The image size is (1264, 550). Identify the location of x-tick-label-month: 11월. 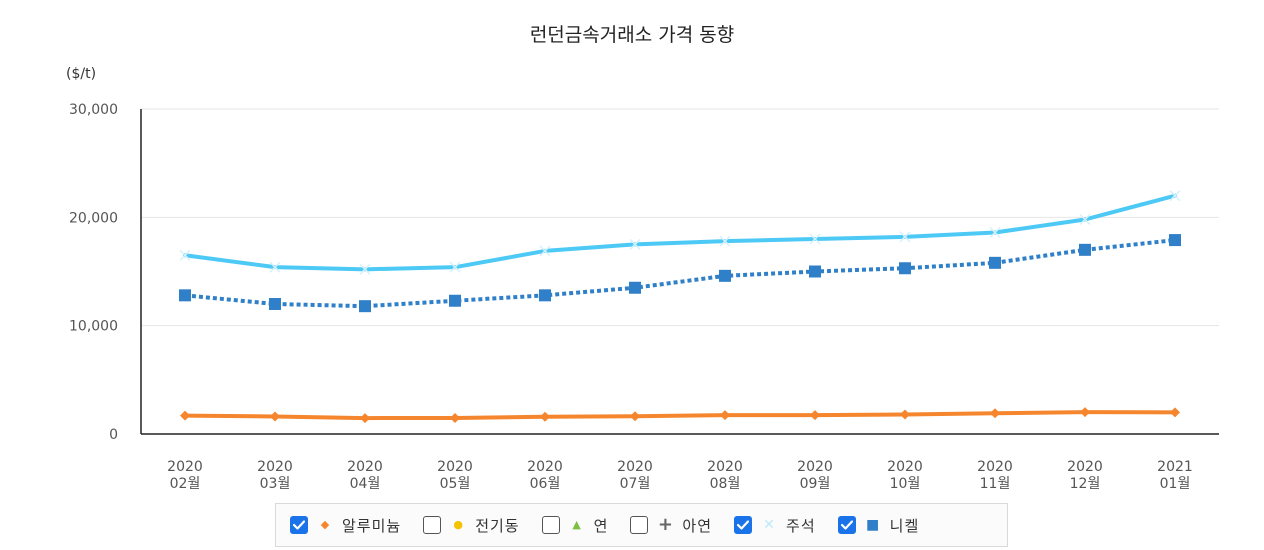
(995, 484).